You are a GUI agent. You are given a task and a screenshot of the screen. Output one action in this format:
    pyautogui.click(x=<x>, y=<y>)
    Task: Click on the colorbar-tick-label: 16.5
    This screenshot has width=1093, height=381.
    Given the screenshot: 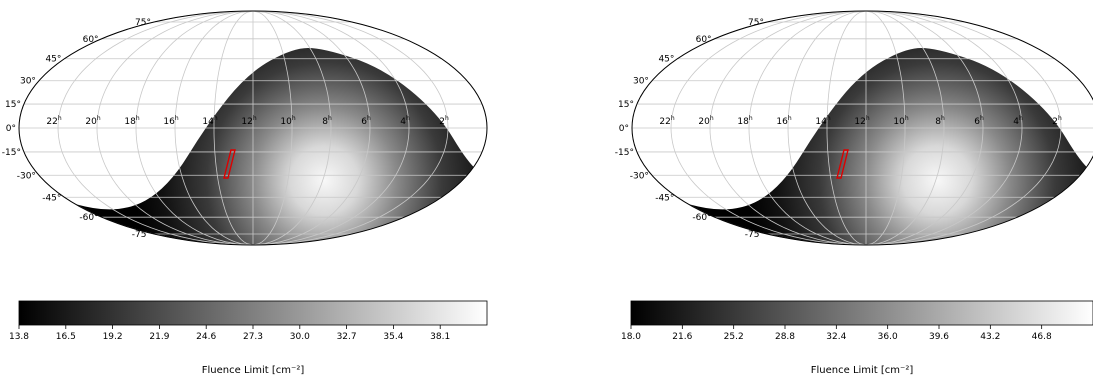 What is the action you would take?
    pyautogui.click(x=66, y=337)
    